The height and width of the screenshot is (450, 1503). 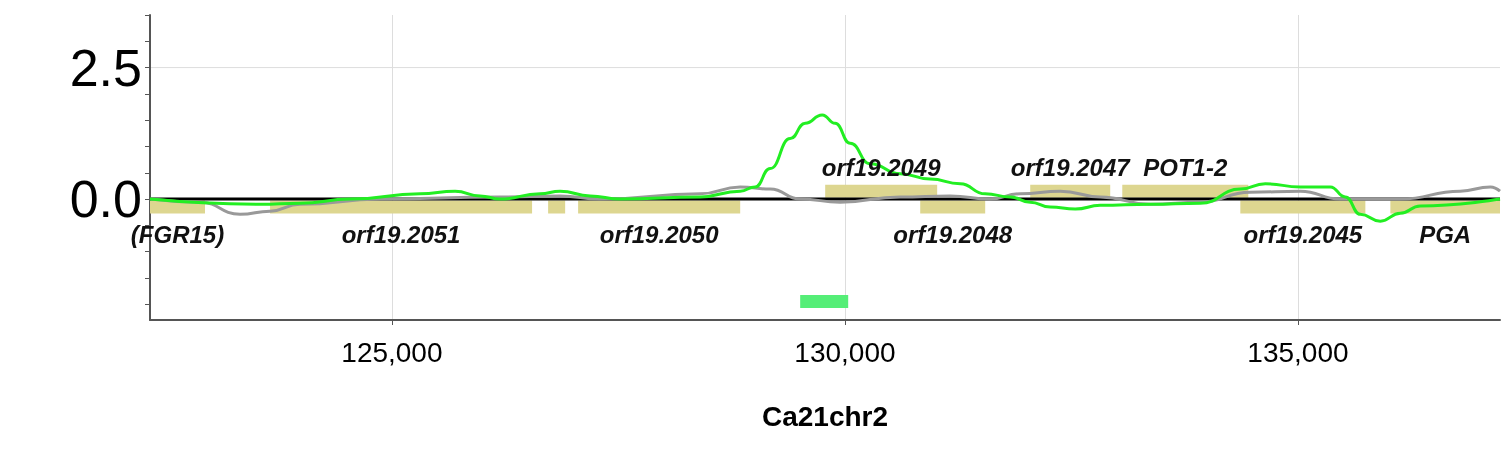 What do you see at coordinates (845, 352) in the screenshot?
I see `x-tick-label: 130,000` at bounding box center [845, 352].